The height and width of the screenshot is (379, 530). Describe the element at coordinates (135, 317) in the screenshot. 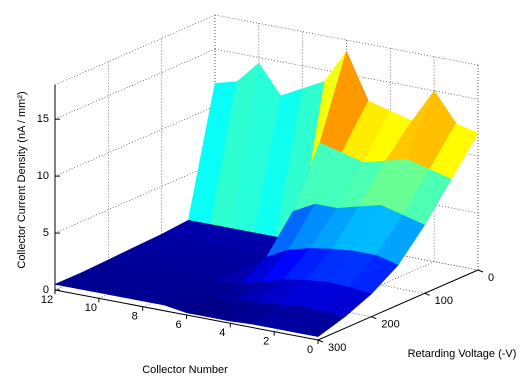

I see `x-tick-label: 8` at that location.